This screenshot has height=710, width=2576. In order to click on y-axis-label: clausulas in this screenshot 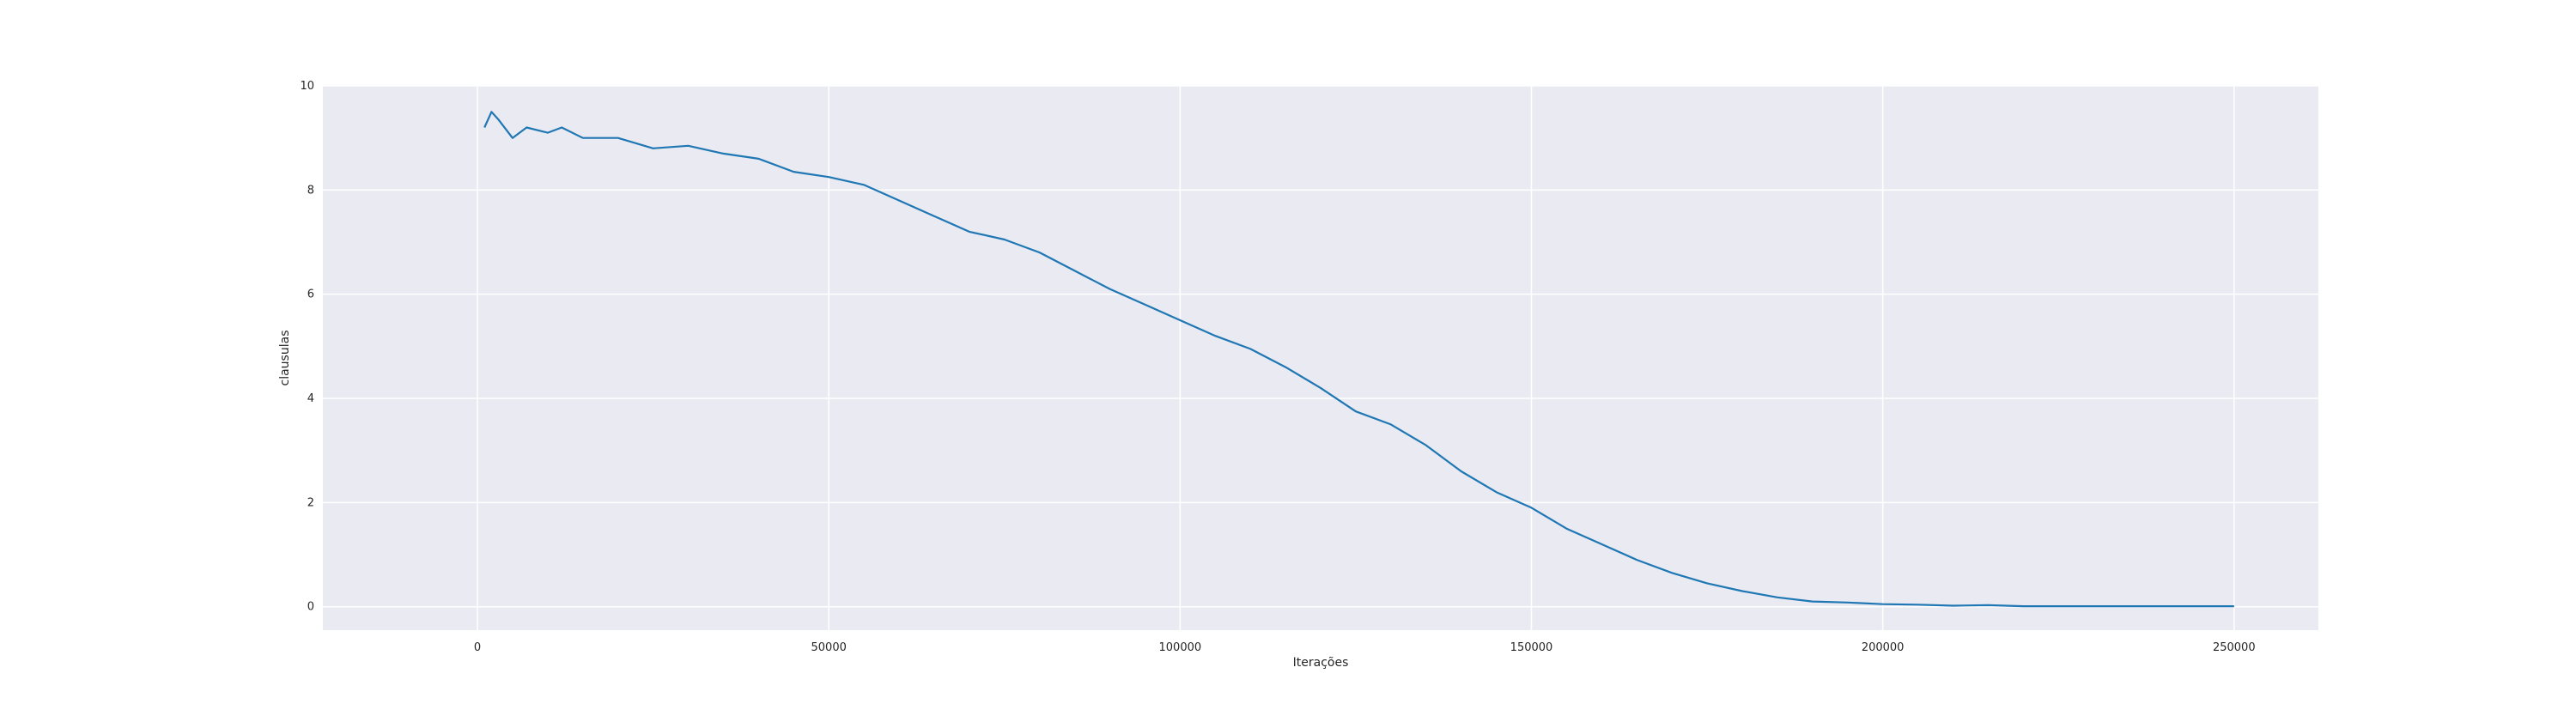, I will do `click(285, 358)`.